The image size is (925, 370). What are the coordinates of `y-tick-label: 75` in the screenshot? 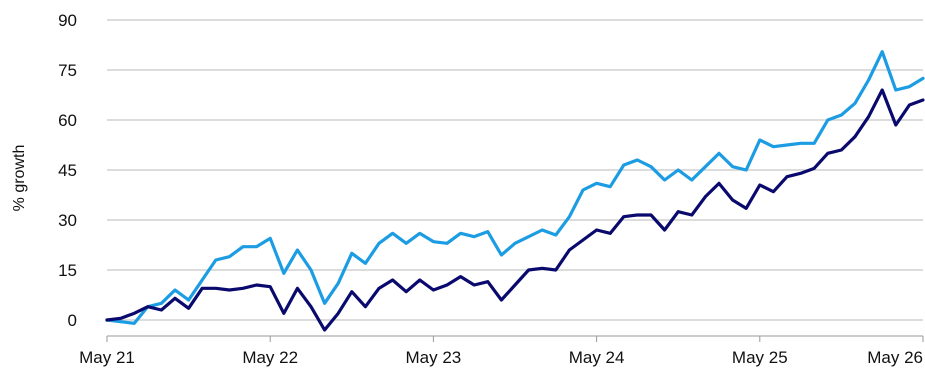 It's located at (67, 70).